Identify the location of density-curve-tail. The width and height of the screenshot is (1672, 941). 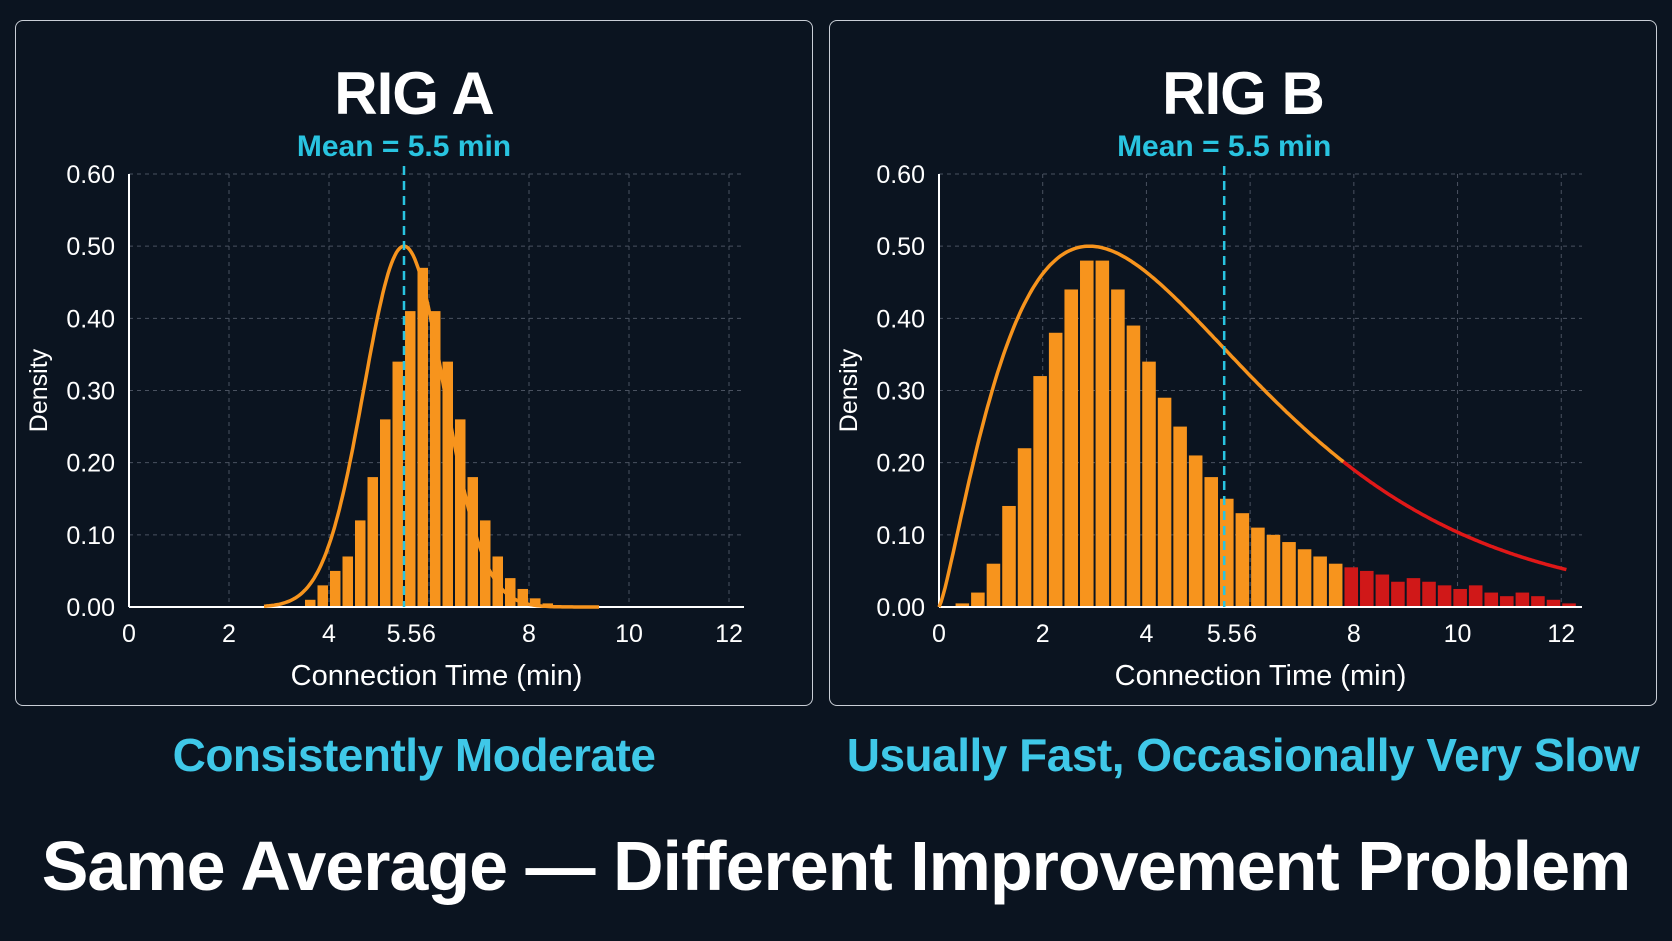
(1454, 516).